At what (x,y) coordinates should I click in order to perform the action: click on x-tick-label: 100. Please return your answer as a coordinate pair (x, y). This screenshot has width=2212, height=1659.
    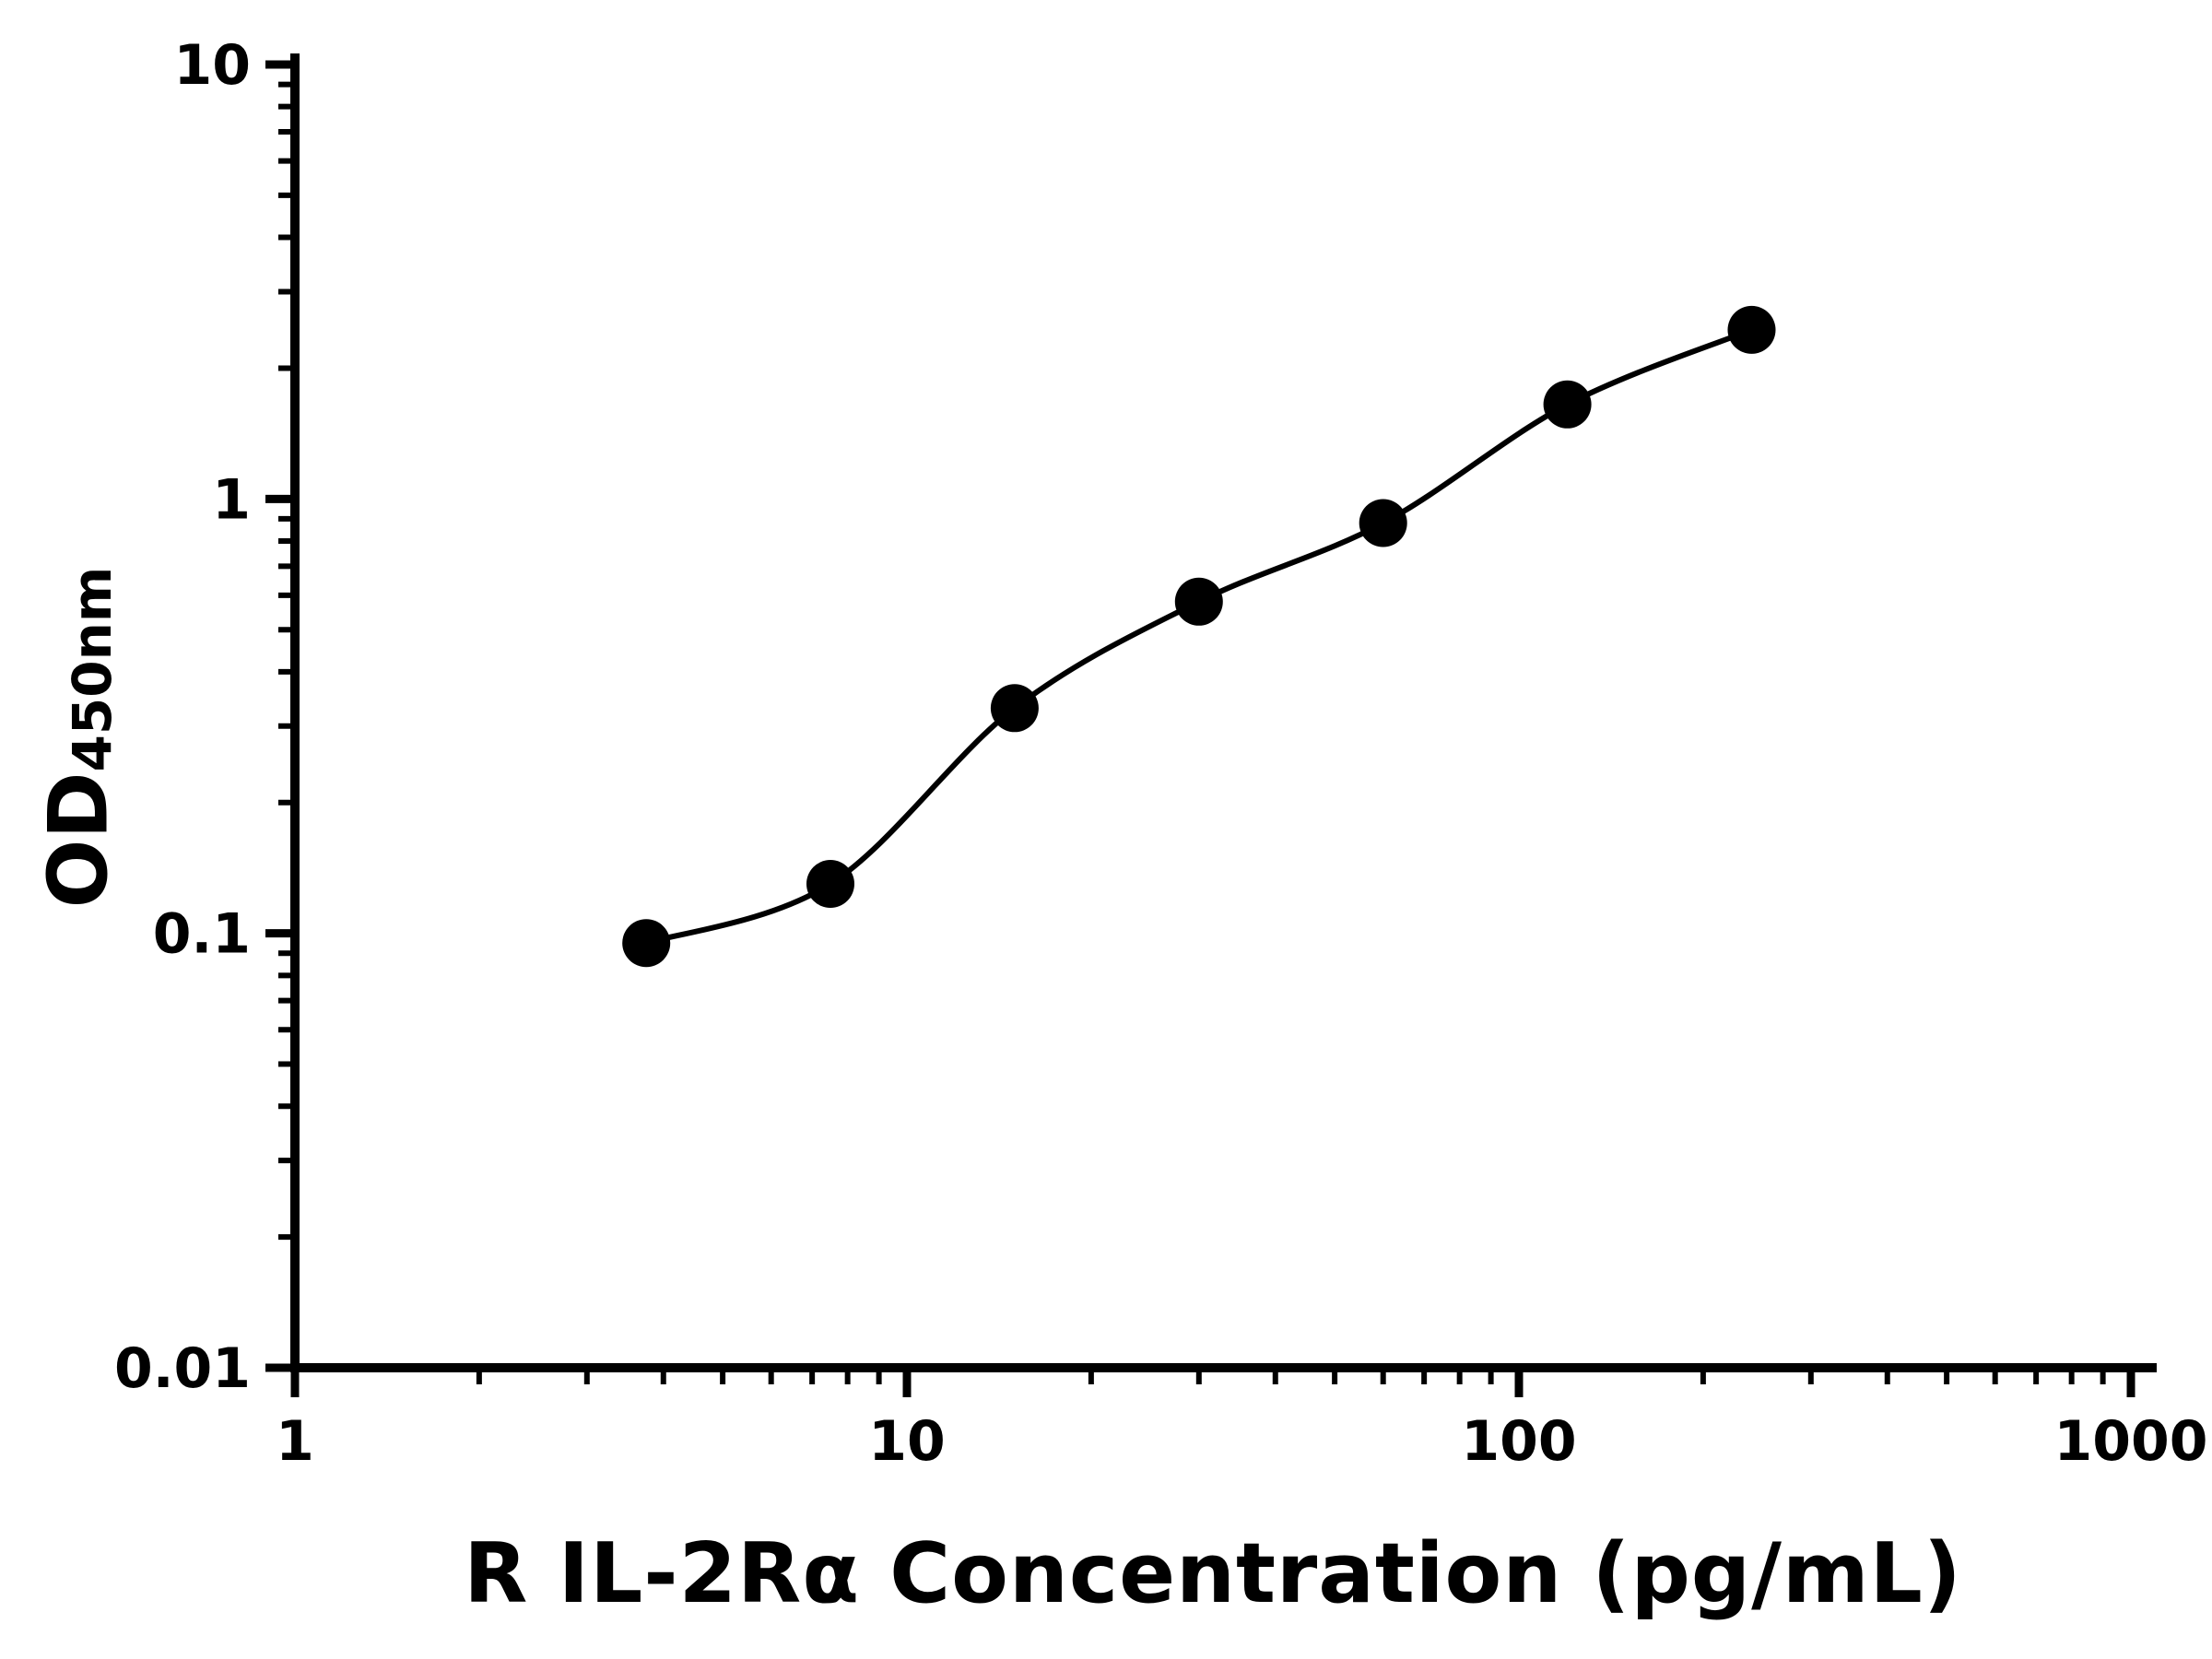
    Looking at the image, I should click on (1518, 1441).